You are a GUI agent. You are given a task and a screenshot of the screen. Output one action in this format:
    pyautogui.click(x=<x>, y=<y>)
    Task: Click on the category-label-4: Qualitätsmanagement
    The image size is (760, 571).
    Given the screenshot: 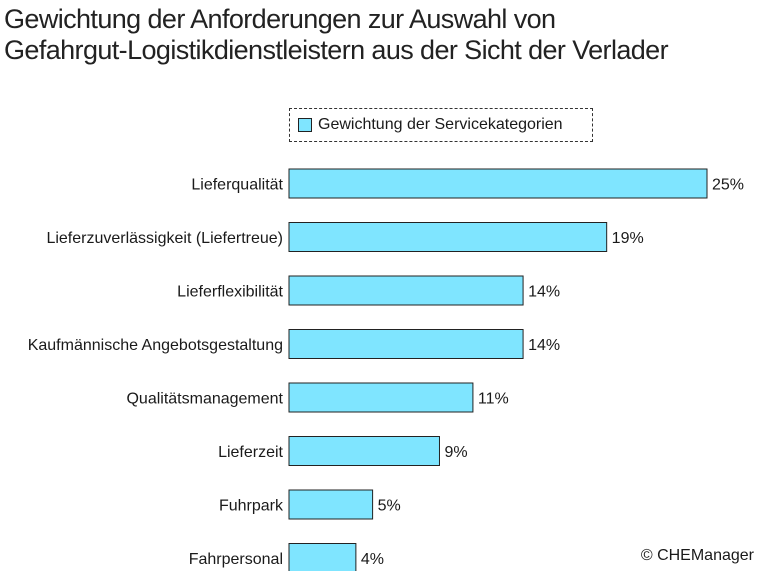 What is the action you would take?
    pyautogui.click(x=204, y=399)
    